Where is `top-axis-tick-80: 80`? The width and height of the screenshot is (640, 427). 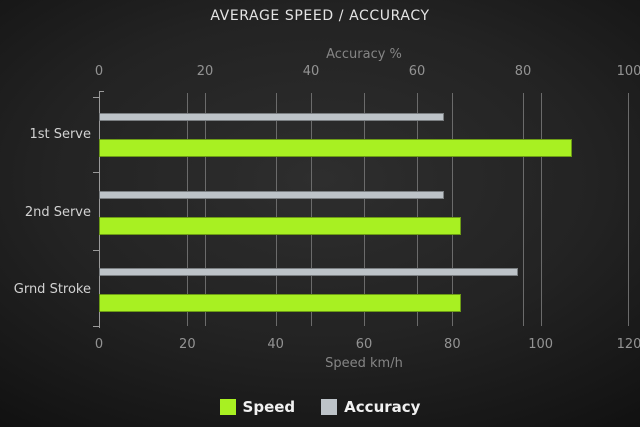
top-axis-tick-80: 80 is located at coordinates (523, 71).